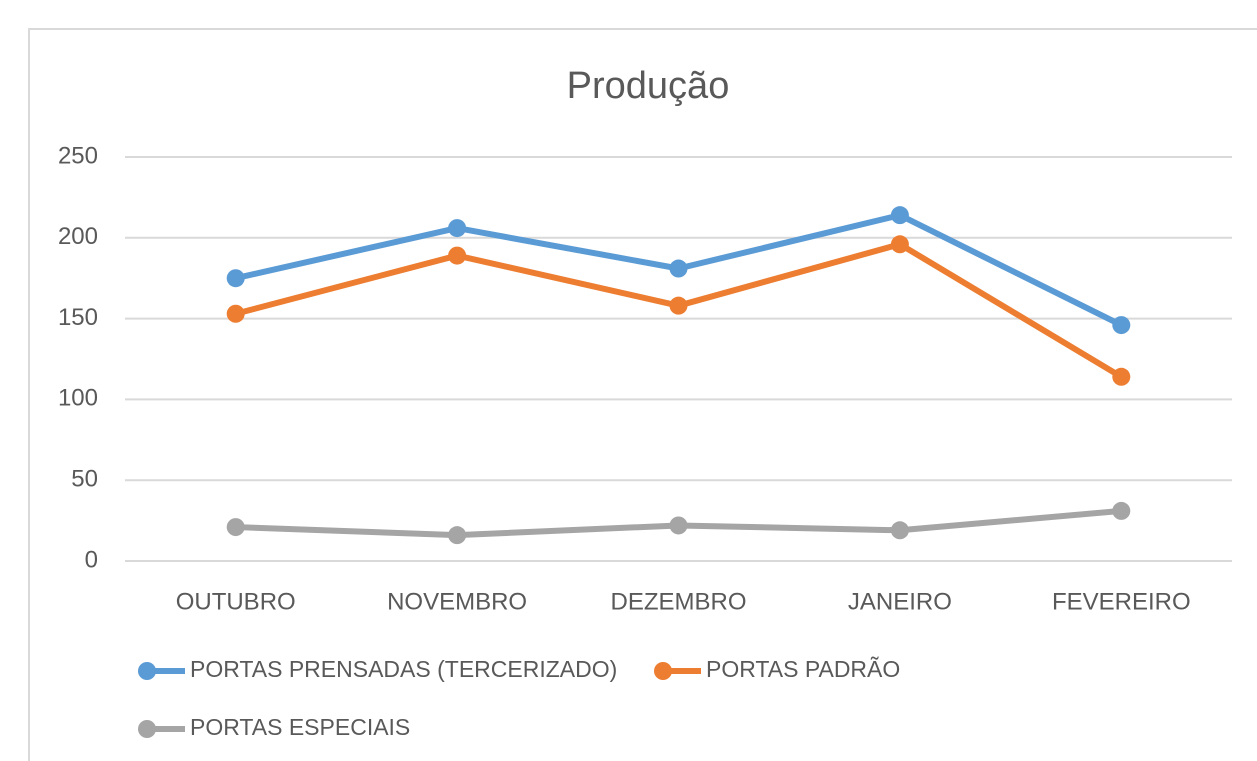 This screenshot has height=761, width=1257. I want to click on y-tick-label: 100, so click(78, 398).